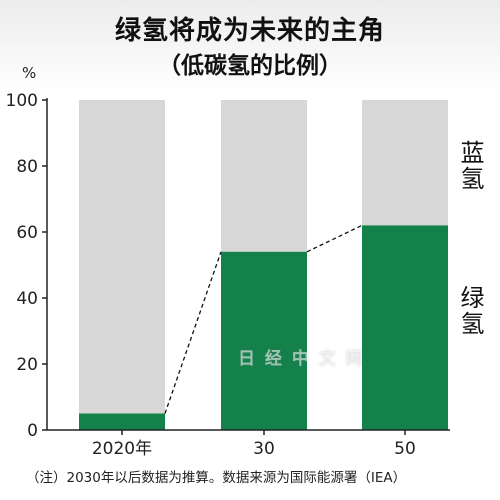 The height and width of the screenshot is (500, 500). I want to click on y-tick-label-0: 0, so click(32, 431).